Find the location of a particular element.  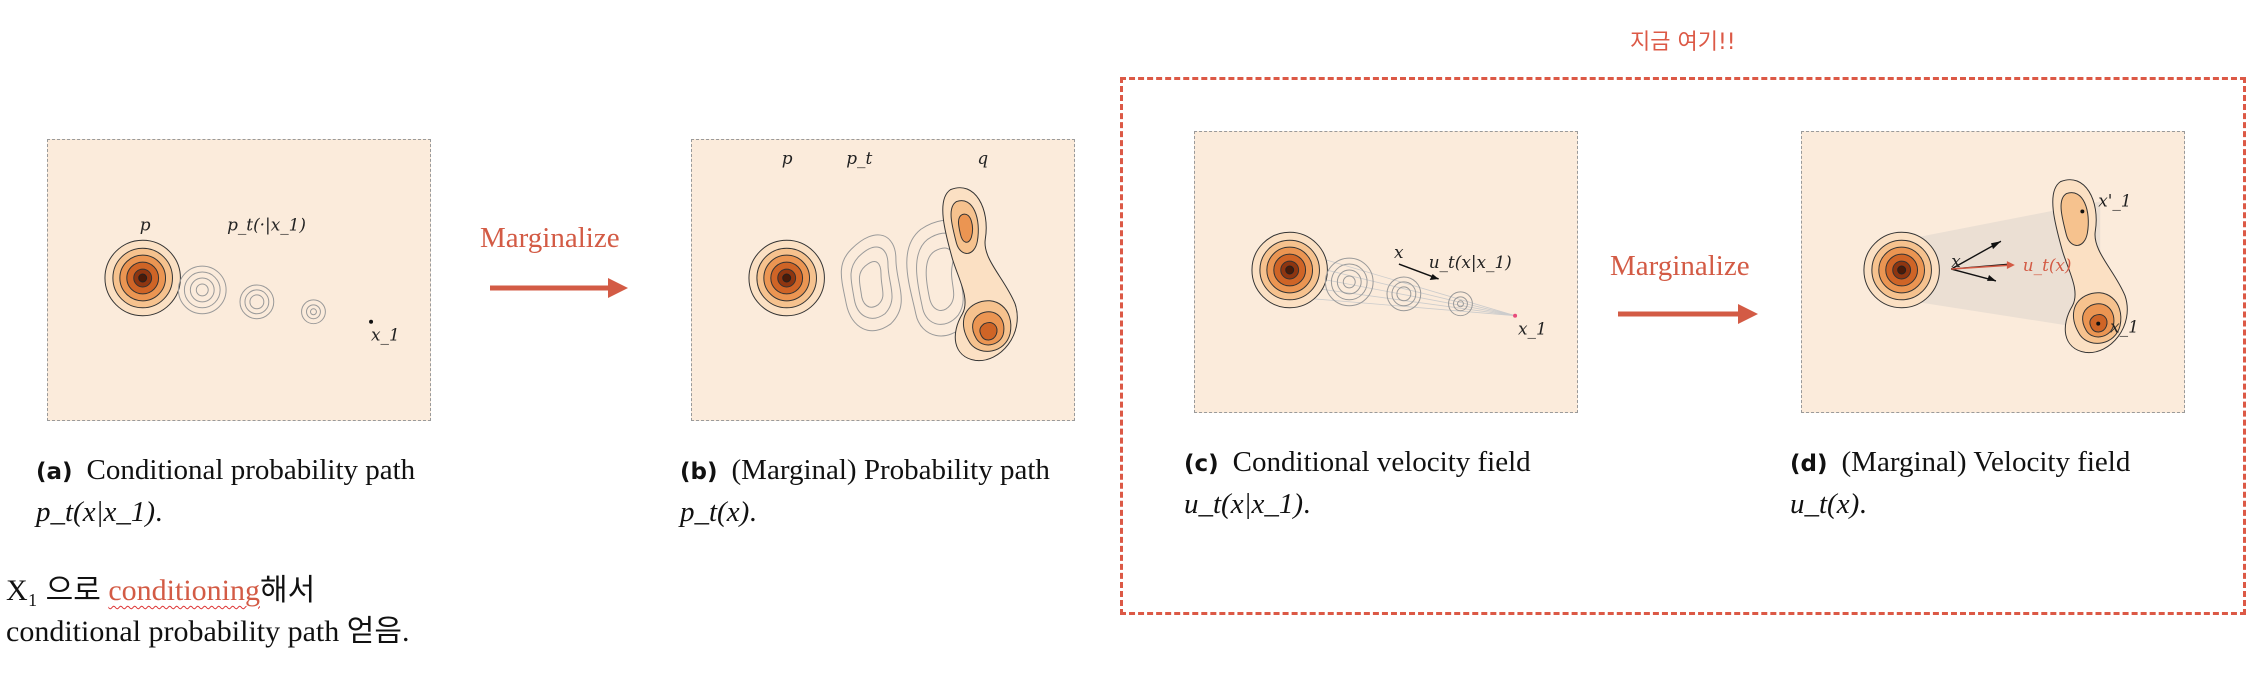

panel-a: p p_t(·|x_1) x_1 is located at coordinates (239, 280).